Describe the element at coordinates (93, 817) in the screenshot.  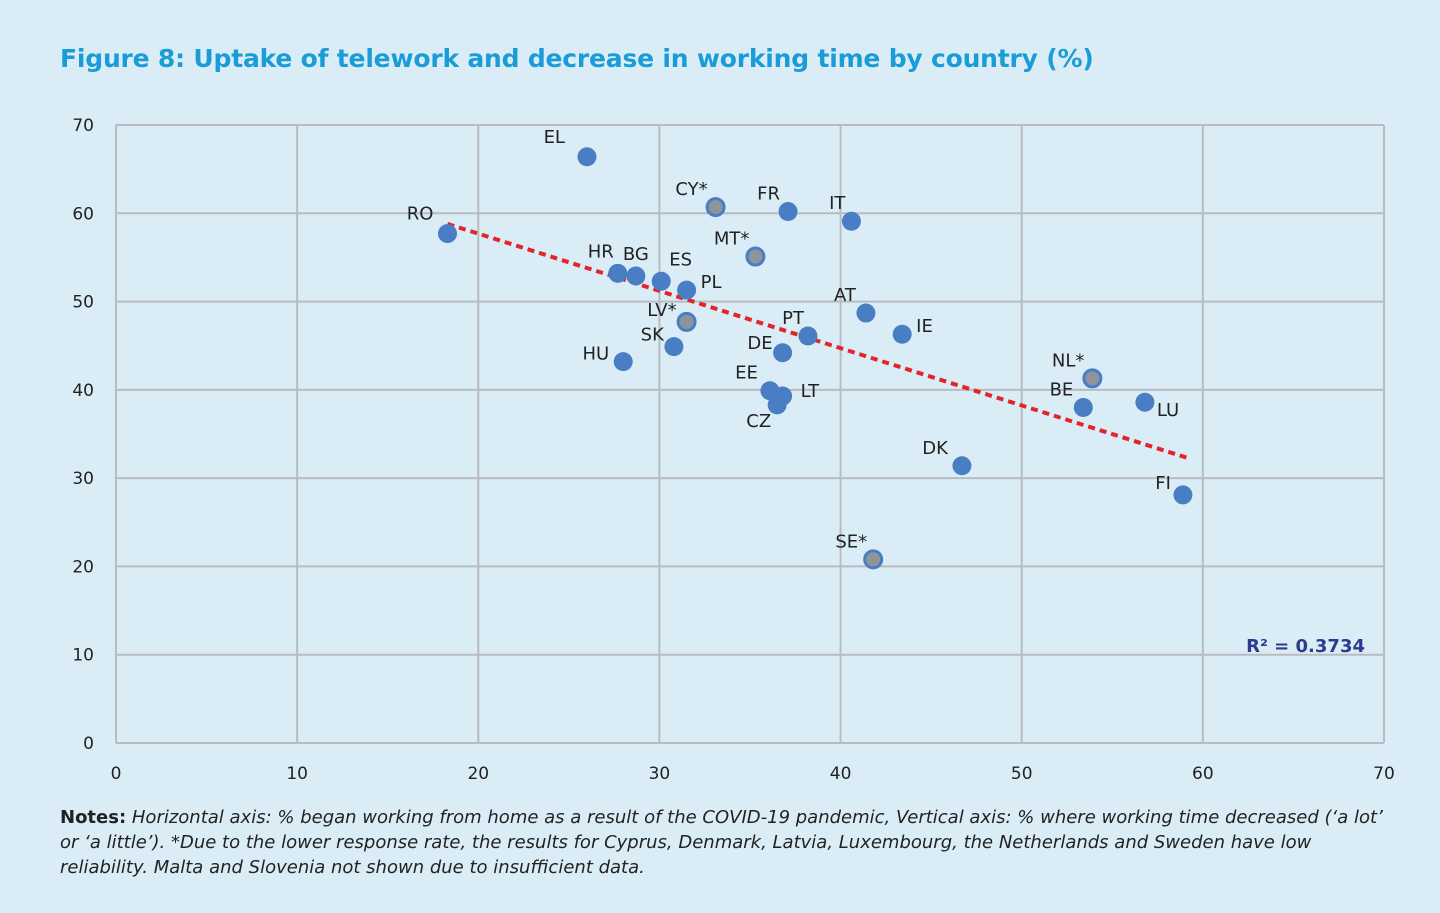
I see `notes-label: Notes:` at that location.